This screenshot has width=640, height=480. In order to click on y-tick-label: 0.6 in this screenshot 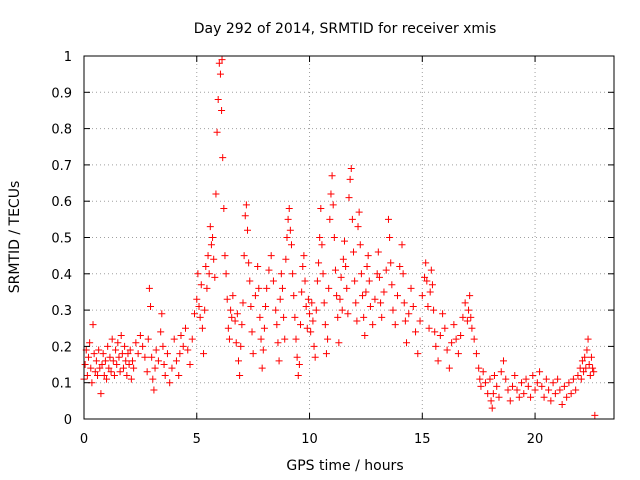, I will do `click(61, 202)`.